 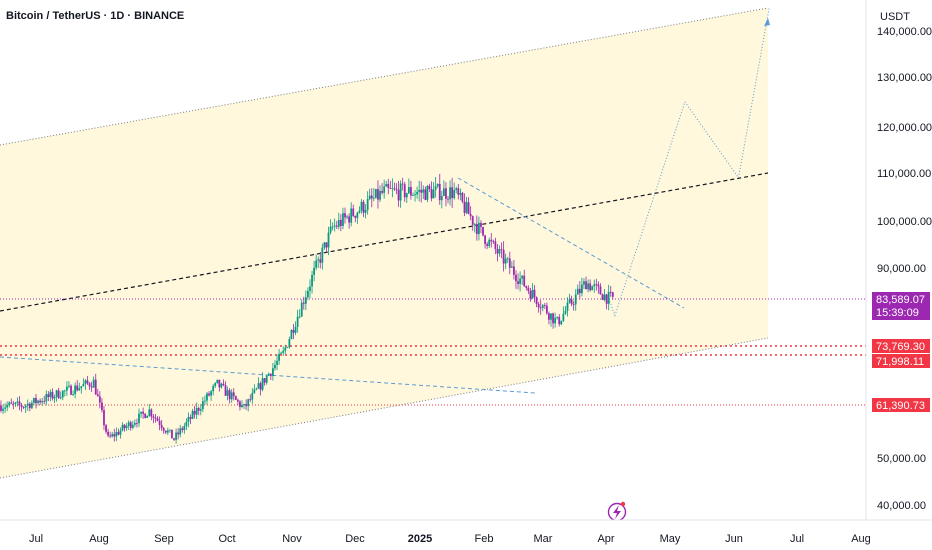 What do you see at coordinates (164, 539) in the screenshot?
I see `x-tick-label: Sep` at bounding box center [164, 539].